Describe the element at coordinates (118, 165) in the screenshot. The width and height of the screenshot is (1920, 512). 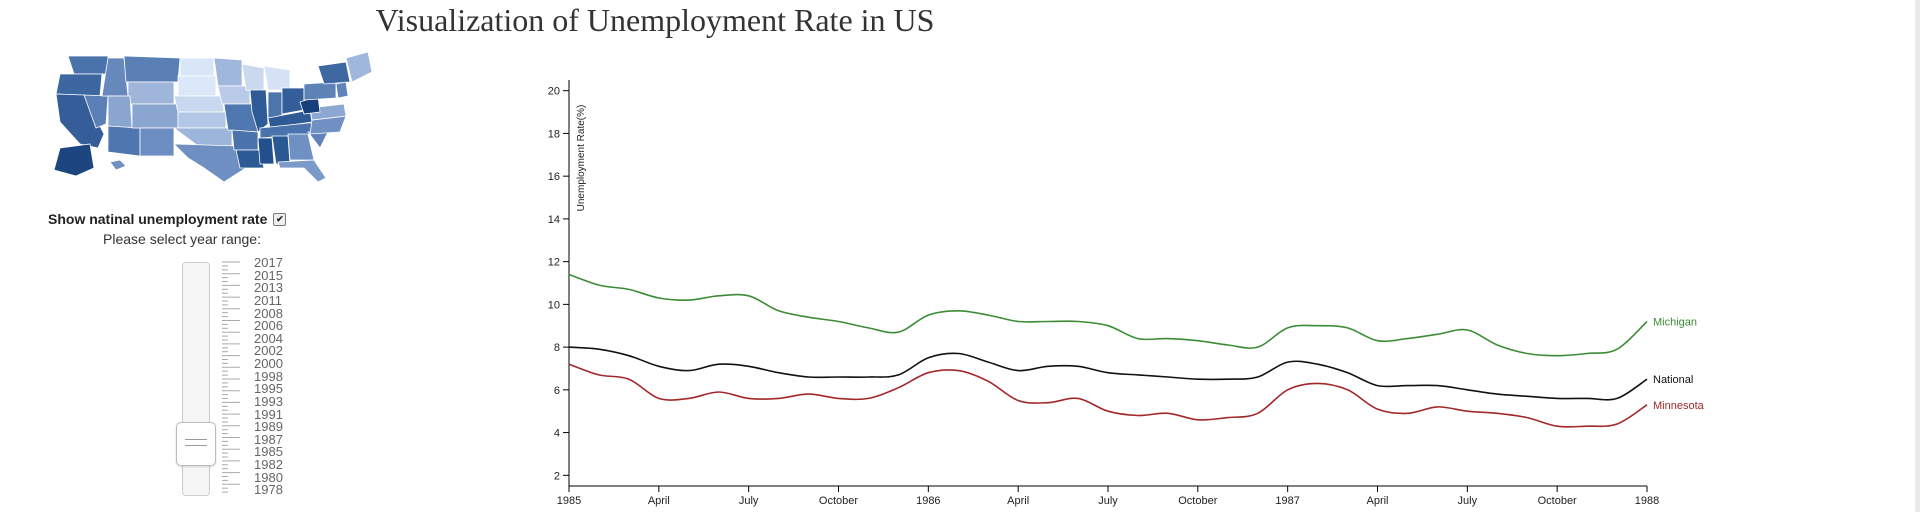
I see `state-hawaii` at that location.